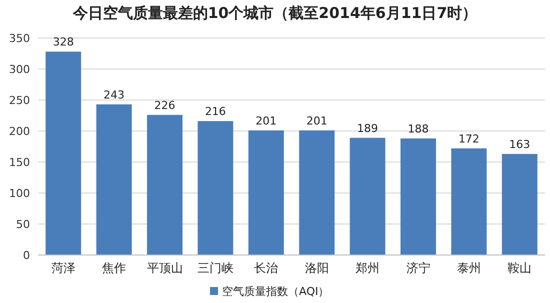  Describe the element at coordinates (114, 95) in the screenshot. I see `data-label: 243` at that location.